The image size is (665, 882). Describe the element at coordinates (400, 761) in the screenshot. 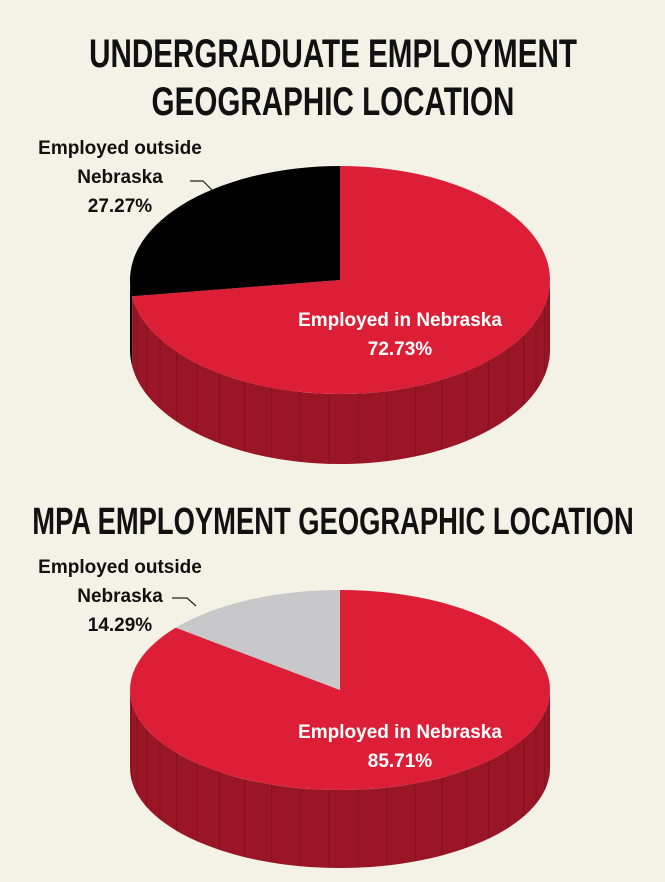

I see `label-value: 85.71%` at that location.